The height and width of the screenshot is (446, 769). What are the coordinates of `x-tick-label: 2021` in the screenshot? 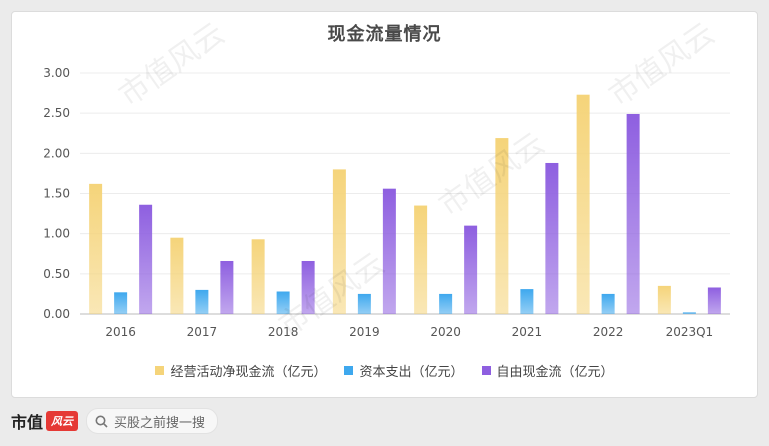 It's located at (527, 332).